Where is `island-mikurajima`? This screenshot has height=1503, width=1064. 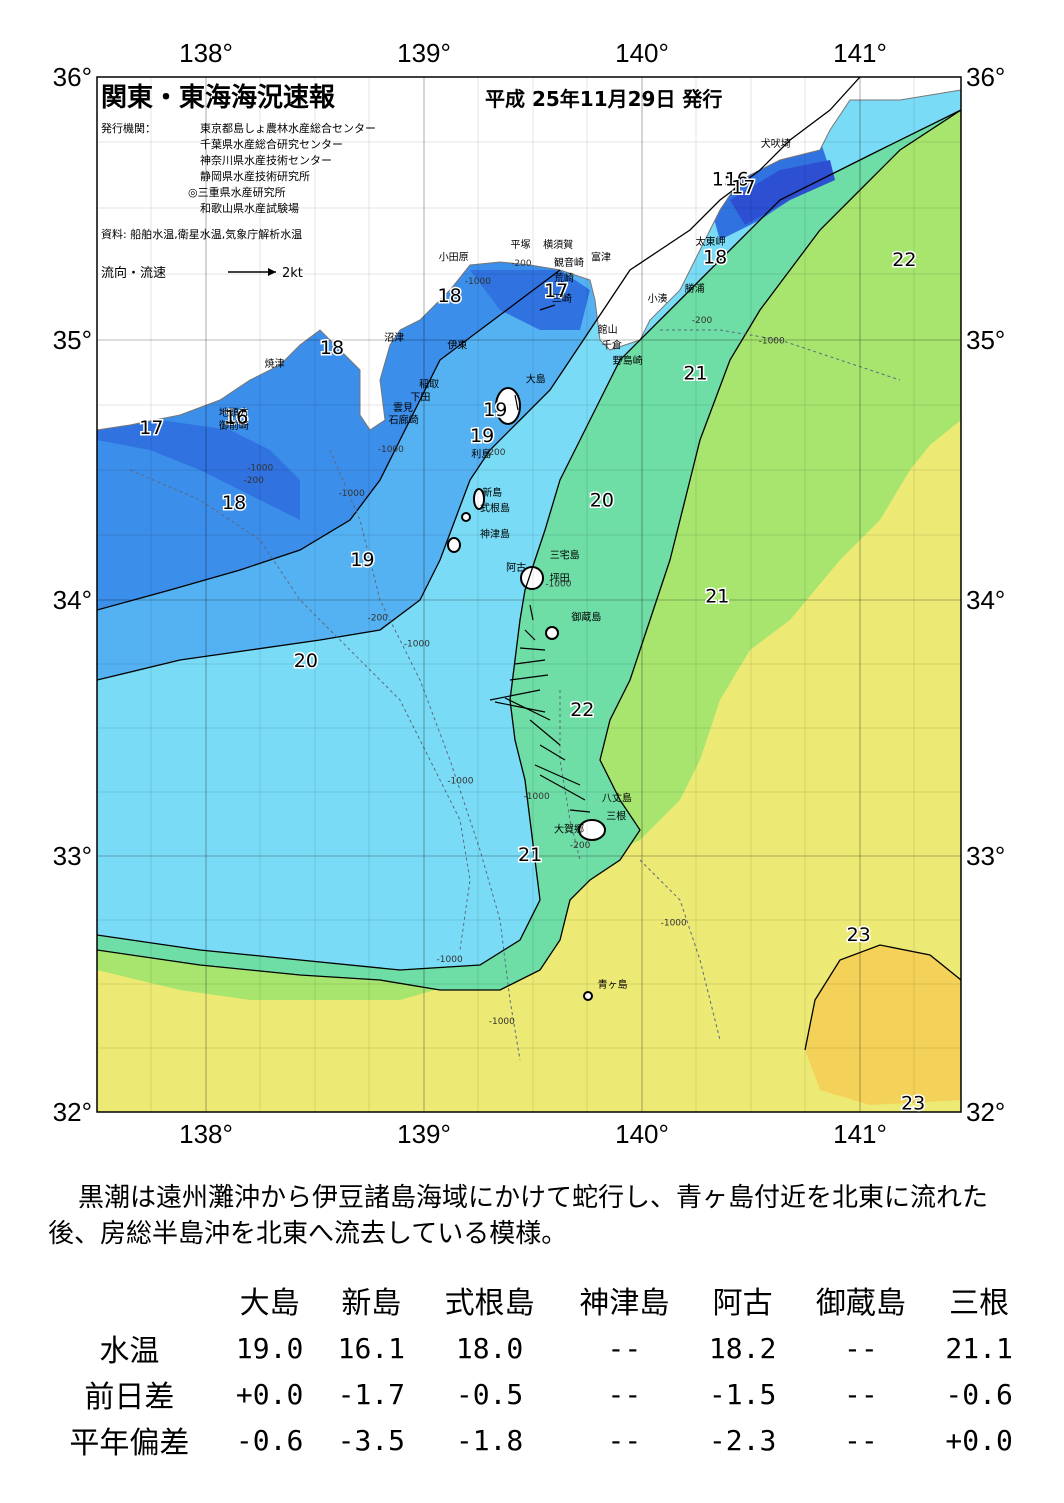 island-mikurajima is located at coordinates (552, 633).